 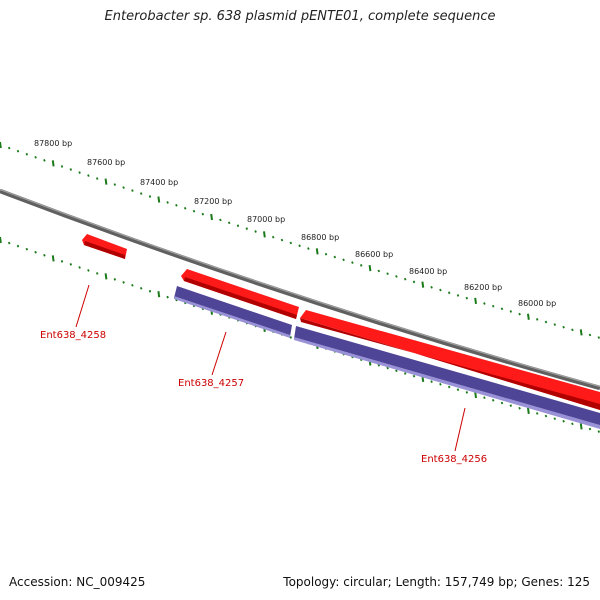 What do you see at coordinates (211, 383) in the screenshot?
I see `gene-label-ent638-4257: Ent638_4257` at bounding box center [211, 383].